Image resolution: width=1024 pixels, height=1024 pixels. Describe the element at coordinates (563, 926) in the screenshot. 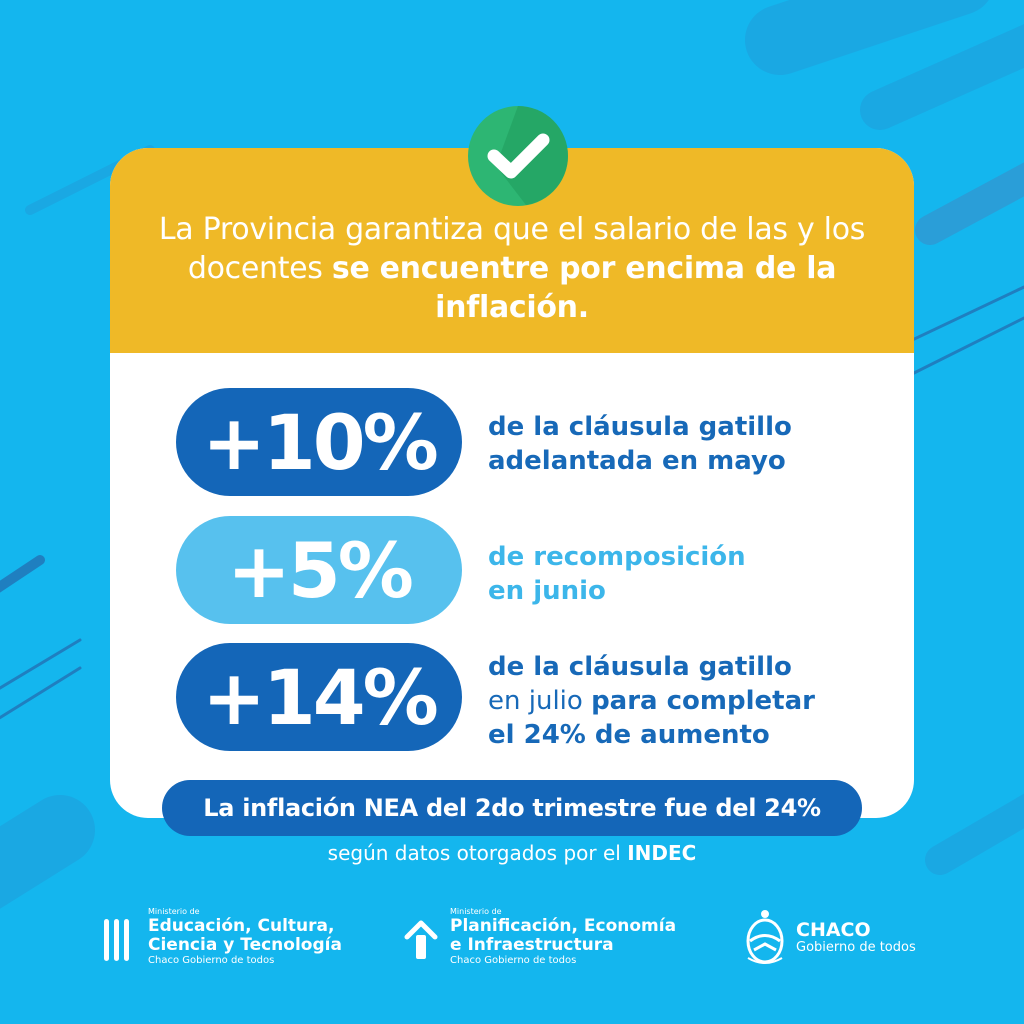

I see `logo-name-line: Planificación, Economía` at that location.